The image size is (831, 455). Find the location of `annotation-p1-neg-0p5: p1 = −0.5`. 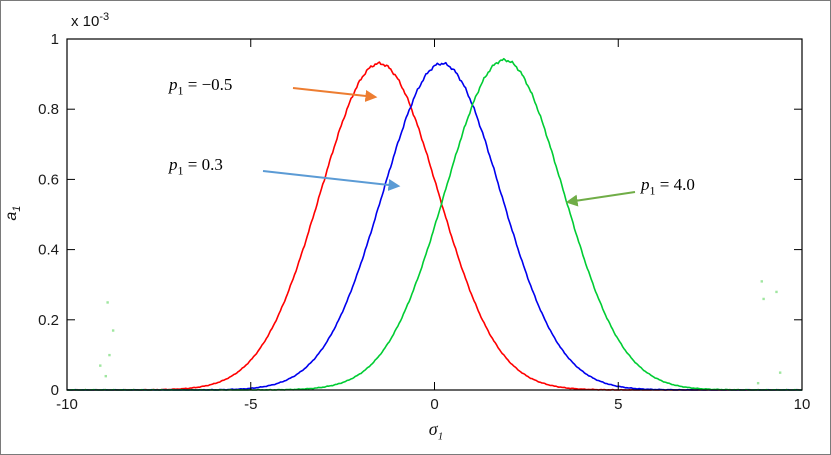

annotation-p1-neg-0p5: p1 = −0.5 is located at coordinates (200, 86).